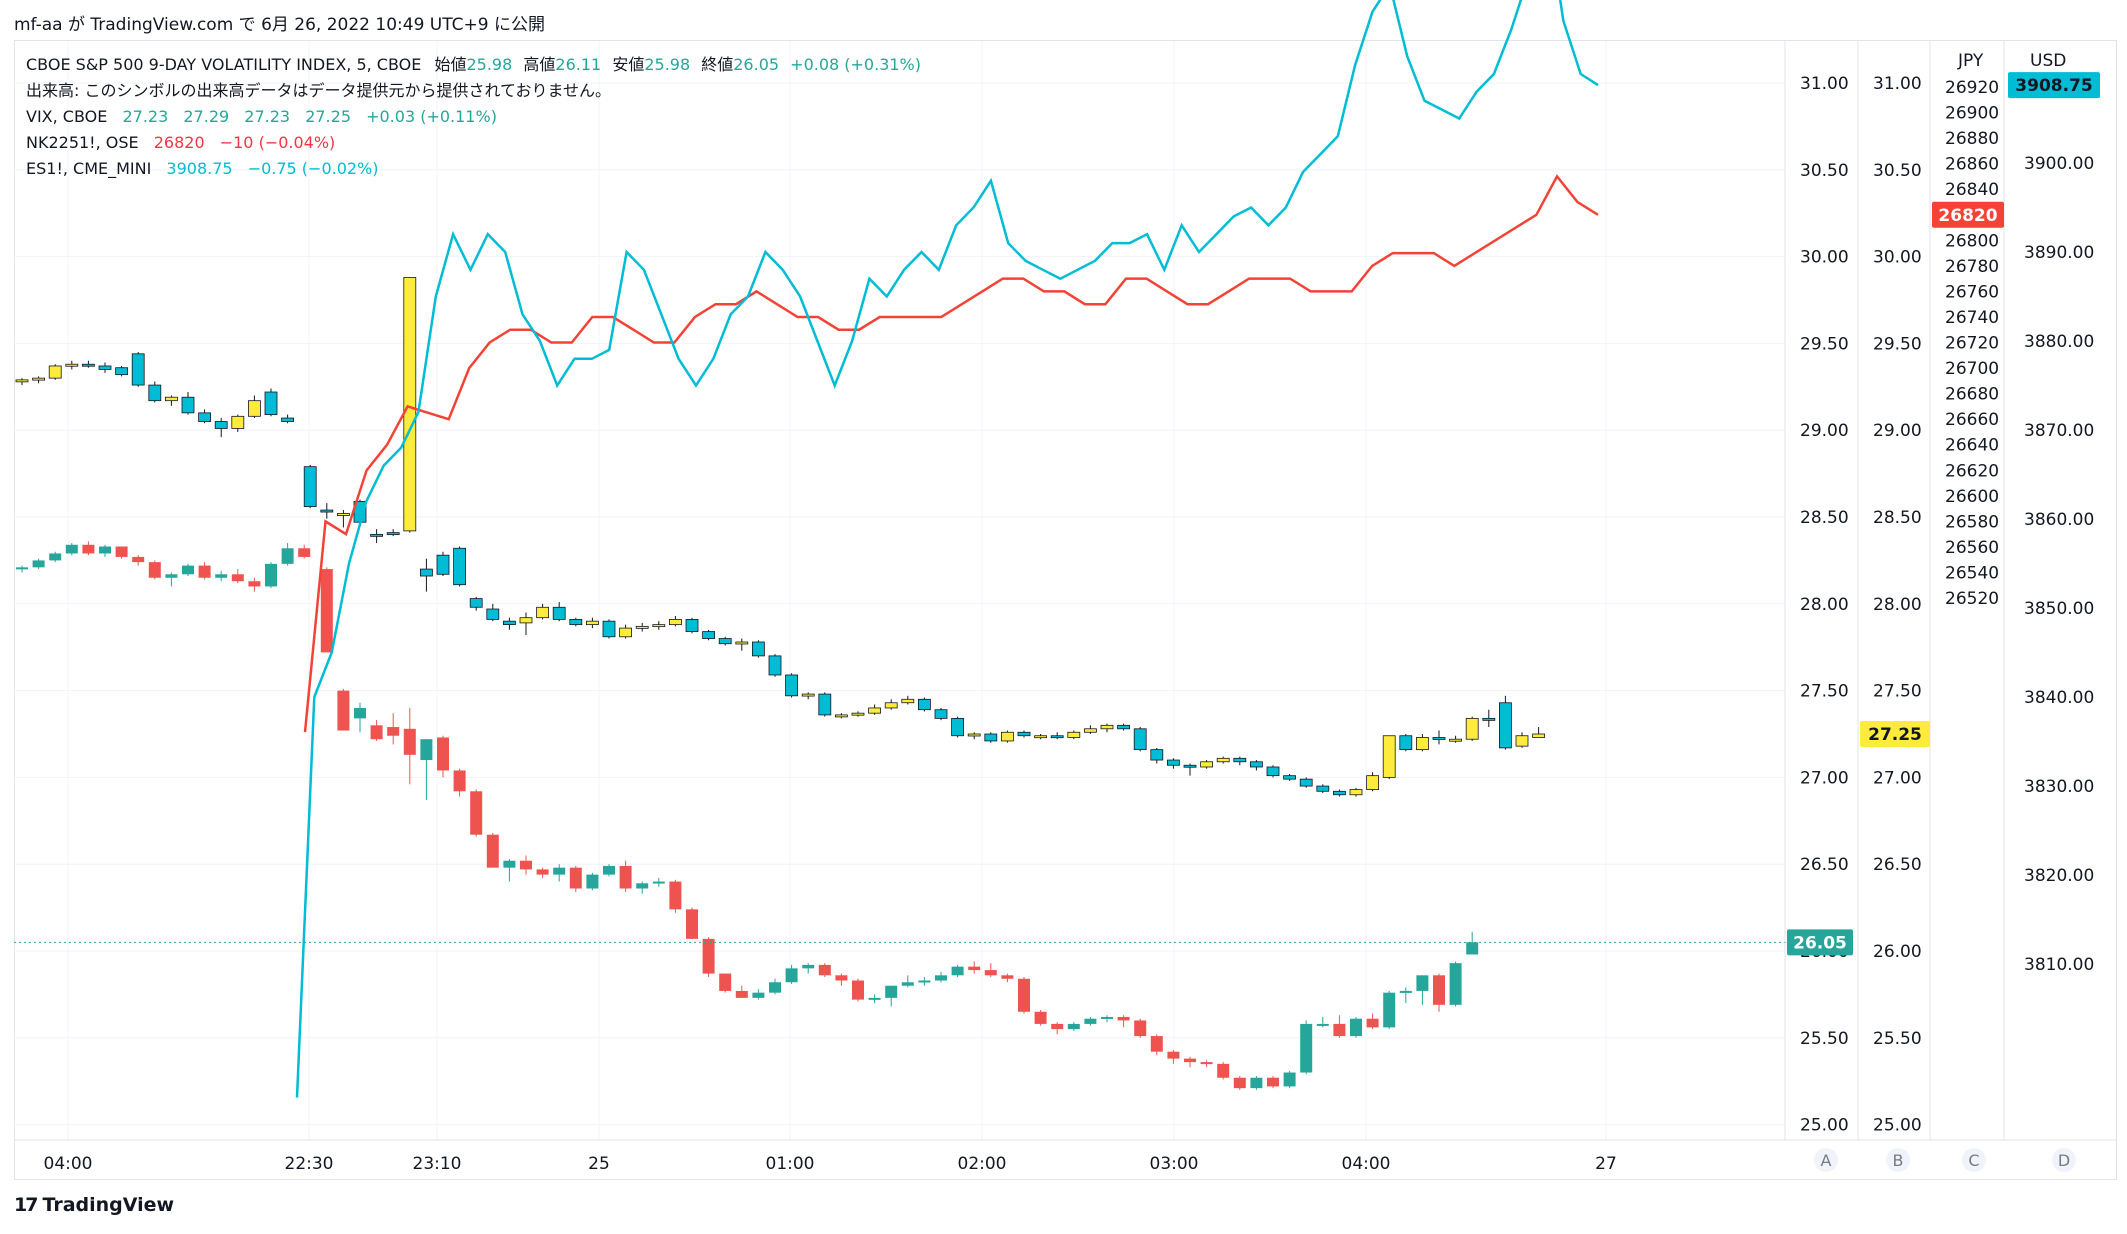 This screenshot has height=1234, width=2127. I want to click on axis-d-scale-button, so click(2064, 1160).